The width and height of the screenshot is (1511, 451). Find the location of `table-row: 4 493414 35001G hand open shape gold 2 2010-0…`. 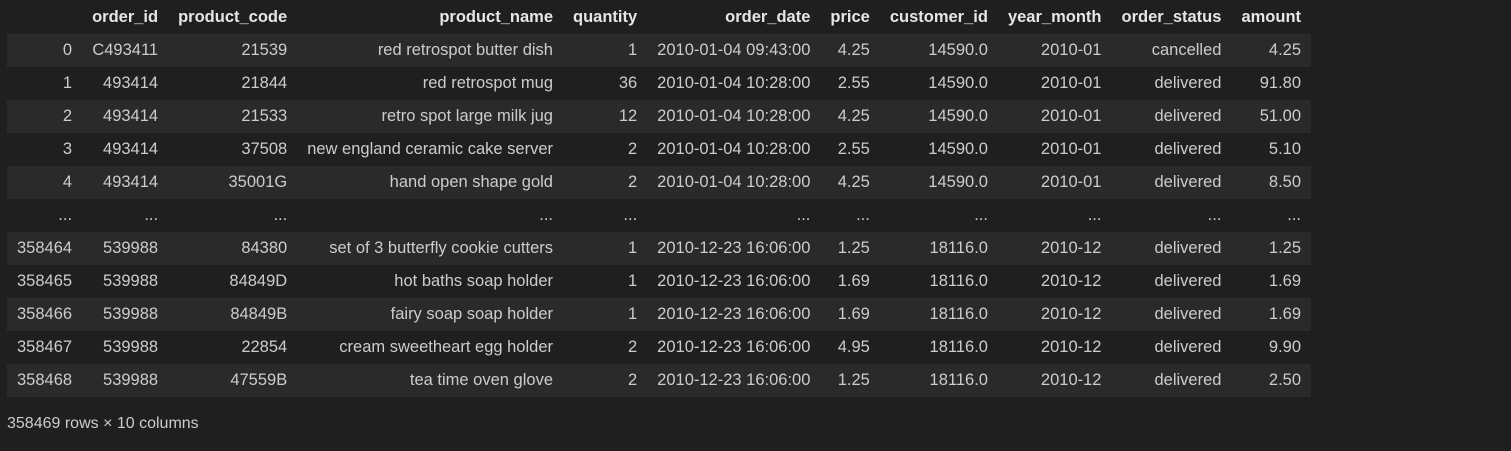

table-row: 4 493414 35001G hand open shape gold 2 2010-0… is located at coordinates (659, 182).